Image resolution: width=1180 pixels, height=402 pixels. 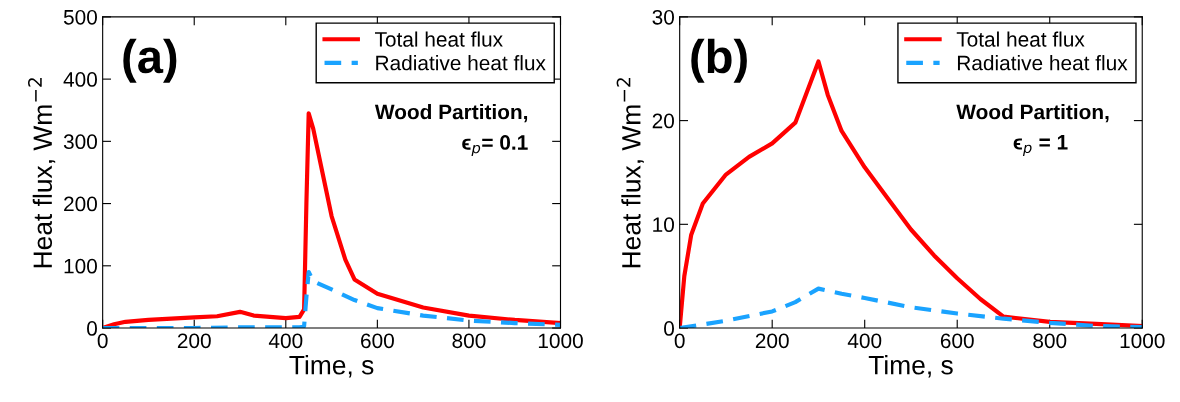 I want to click on annotation: (a), so click(x=150, y=60).